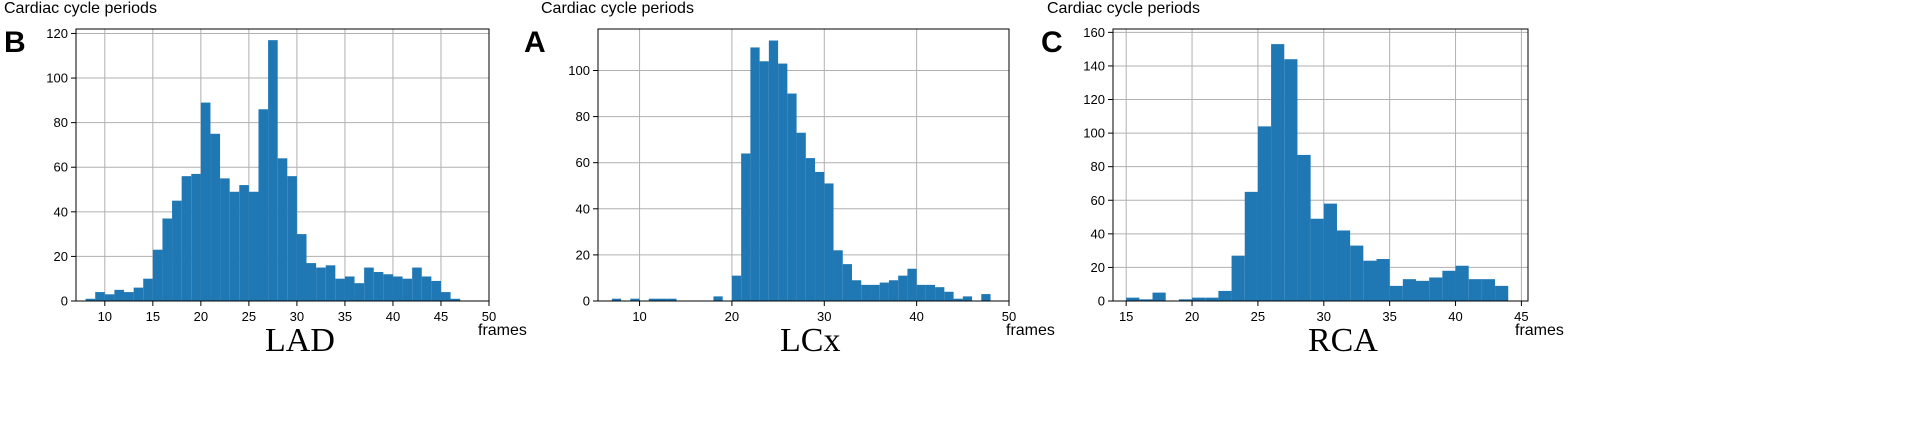 The height and width of the screenshot is (430, 1905). Describe the element at coordinates (1094, 133) in the screenshot. I see `y-tick-label: 100` at that location.